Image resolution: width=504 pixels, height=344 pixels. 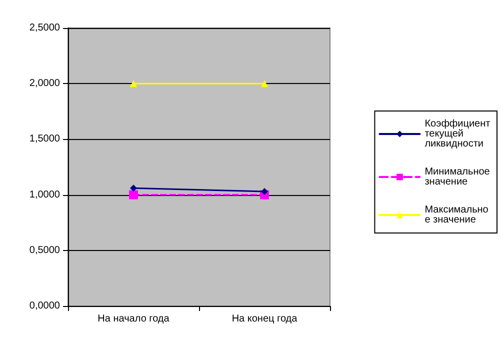 What do you see at coordinates (459, 134) in the screenshot?
I see `legend-label: Коэффициент текущей ликвидности` at bounding box center [459, 134].